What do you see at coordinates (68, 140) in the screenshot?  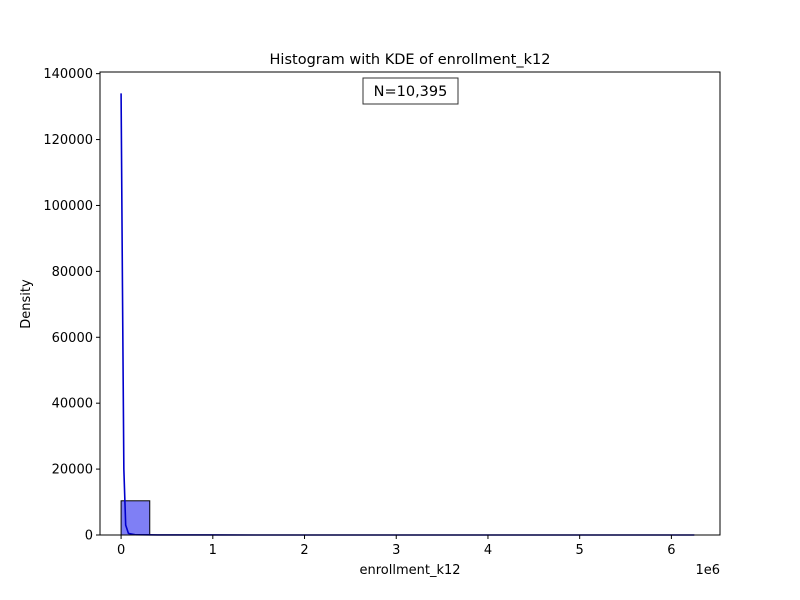 I see `y-tick-label: 120000` at bounding box center [68, 140].